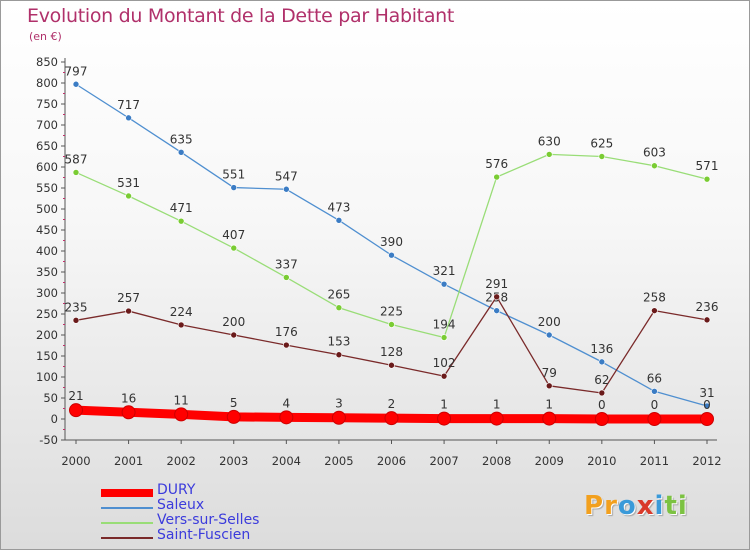 Image resolution: width=750 pixels, height=551 pixels. I want to click on data-label-saint-fuscien: 258, so click(654, 298).